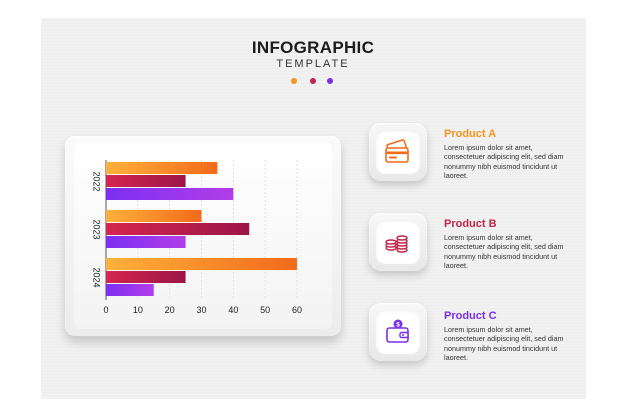  What do you see at coordinates (313, 64) in the screenshot?
I see `page-subtitle: TEMPLATE` at bounding box center [313, 64].